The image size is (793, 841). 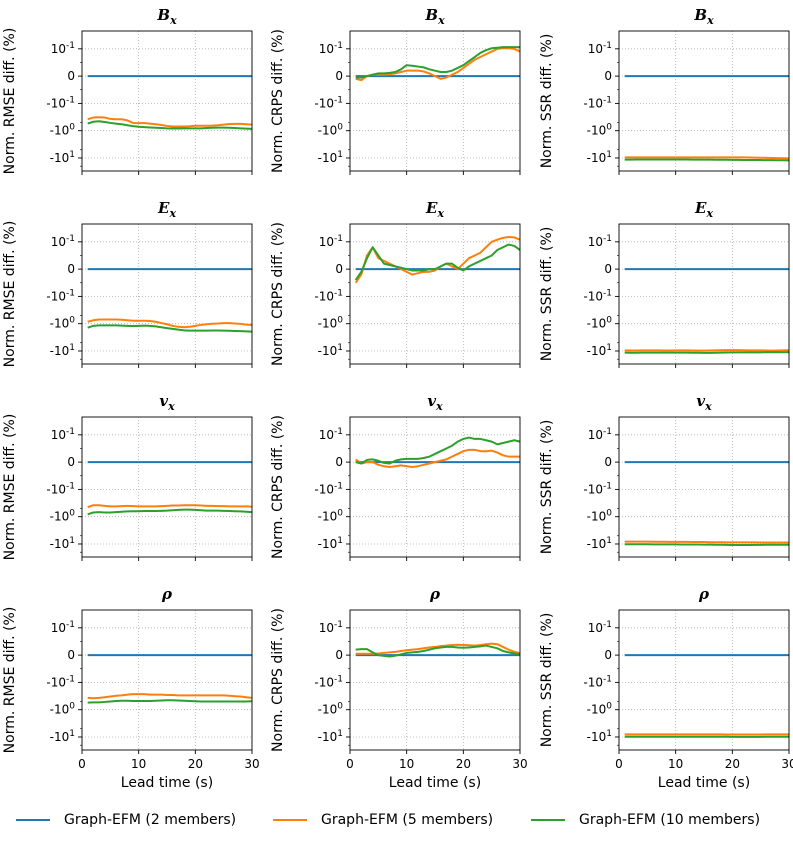 I want to click on panel-rho-2-xtick-label-1: 10, so click(x=675, y=764).